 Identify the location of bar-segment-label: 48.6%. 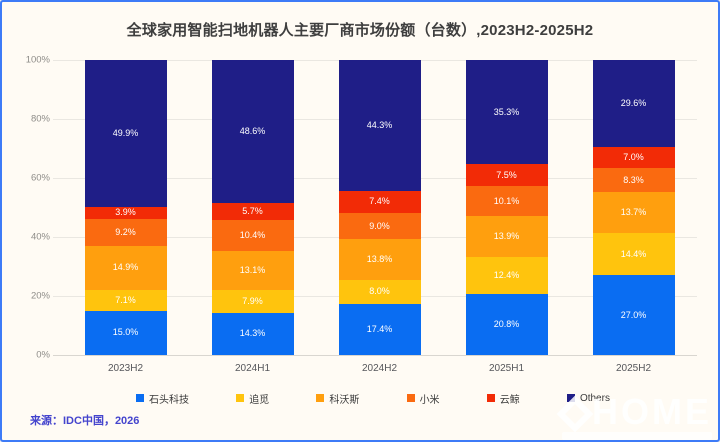
(252, 131).